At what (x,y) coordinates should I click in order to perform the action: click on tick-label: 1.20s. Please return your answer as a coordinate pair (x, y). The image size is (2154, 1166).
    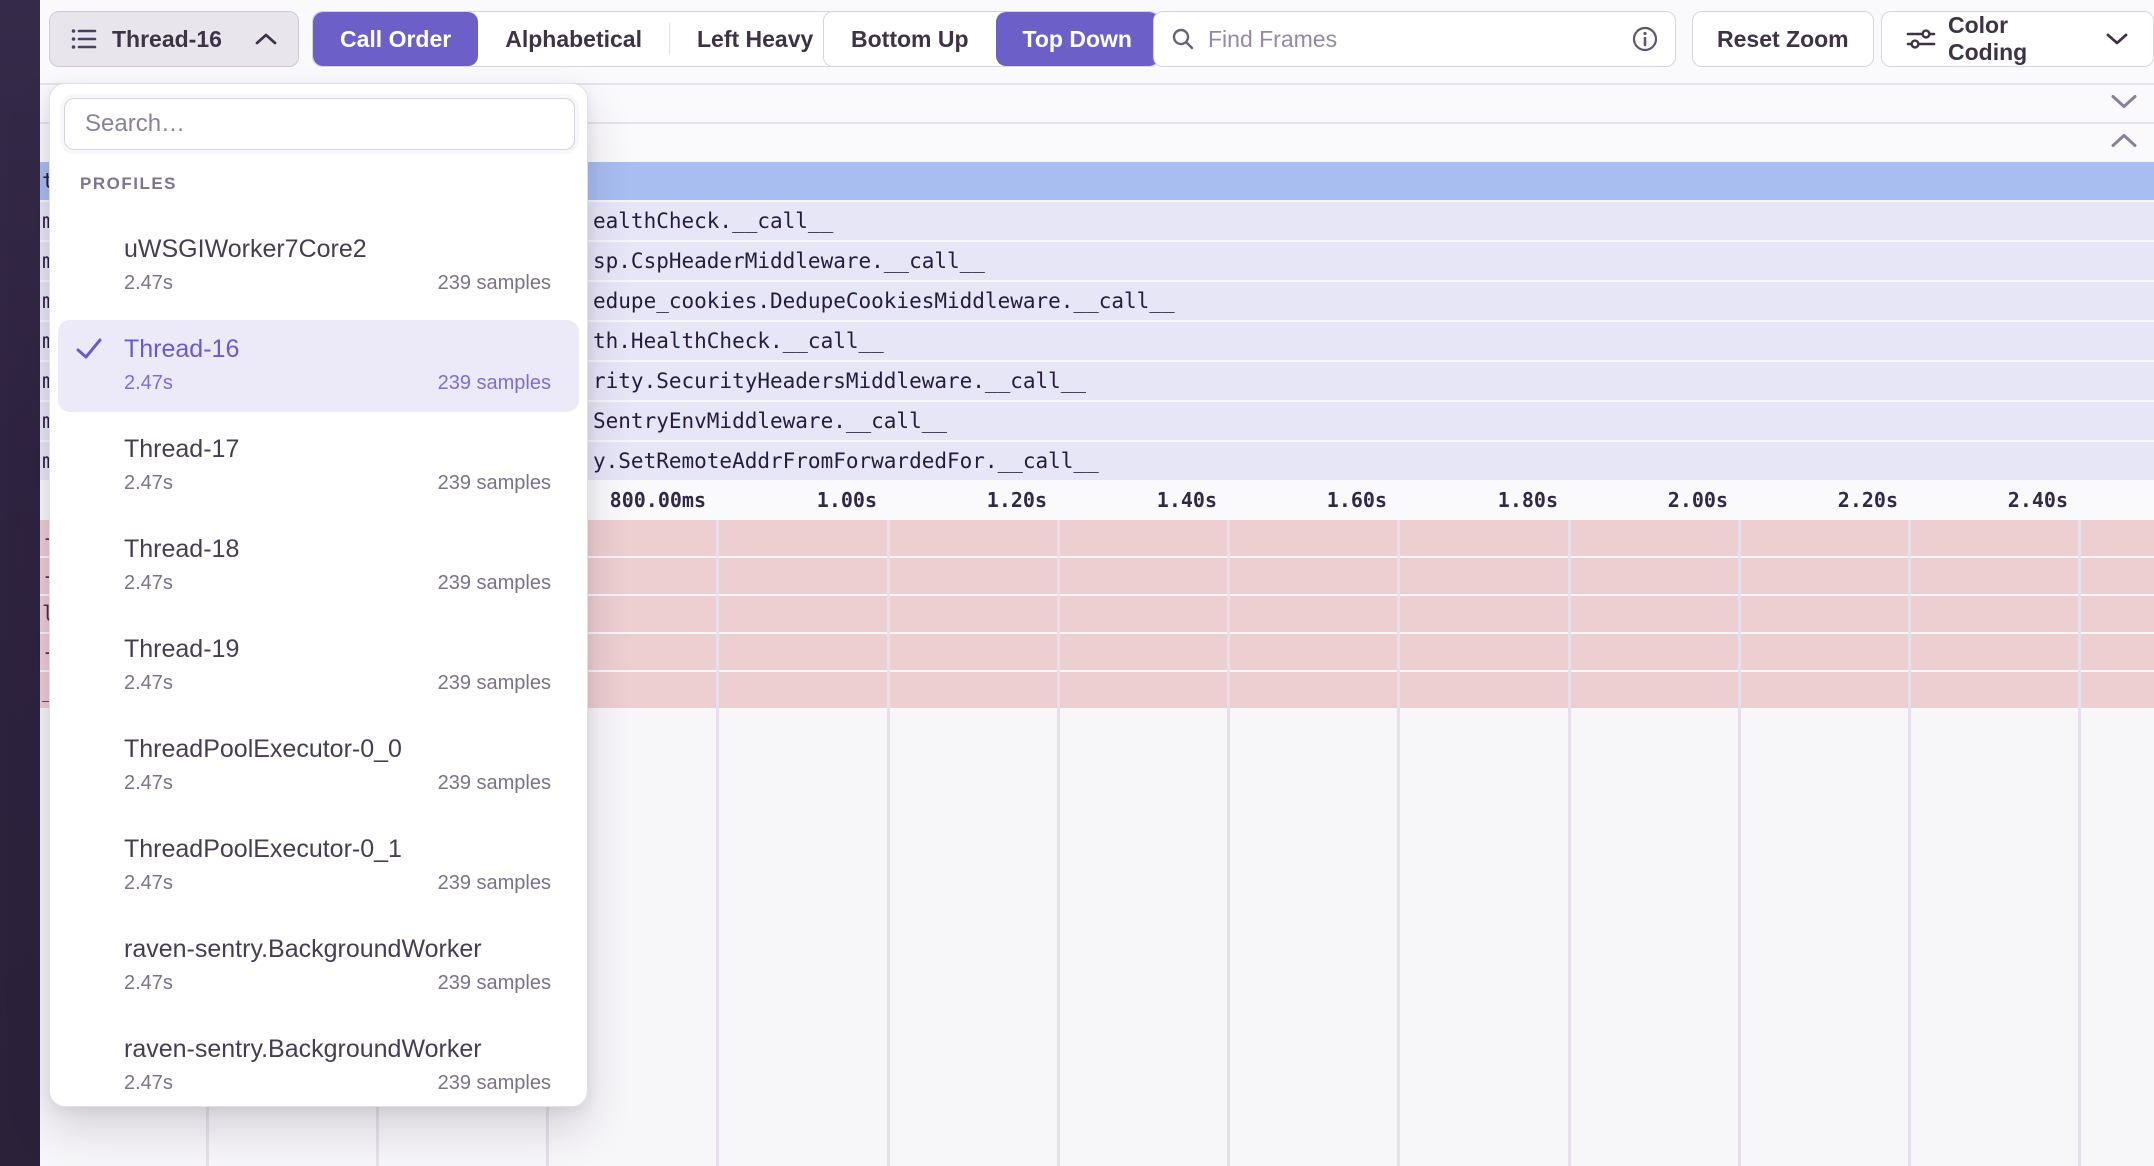
    Looking at the image, I should click on (1016, 500).